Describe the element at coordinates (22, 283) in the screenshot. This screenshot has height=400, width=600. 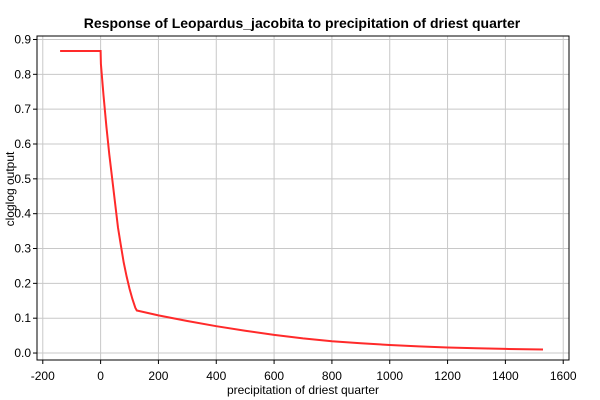
I see `y-tick-label: 0.2` at that location.